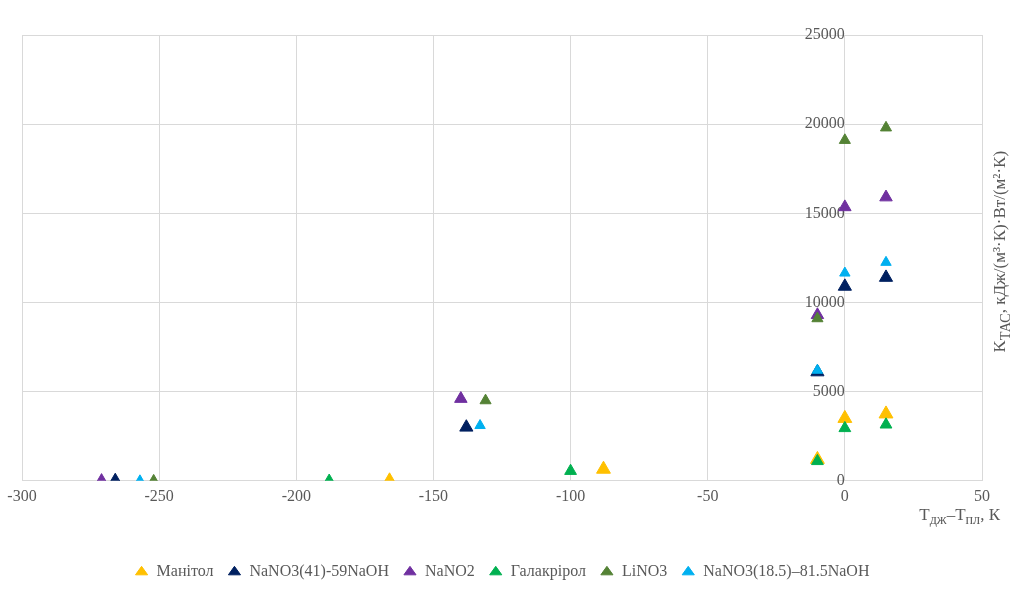 The image size is (1014, 596). What do you see at coordinates (828, 390) in the screenshot?
I see `y-tick-label: 5000` at bounding box center [828, 390].